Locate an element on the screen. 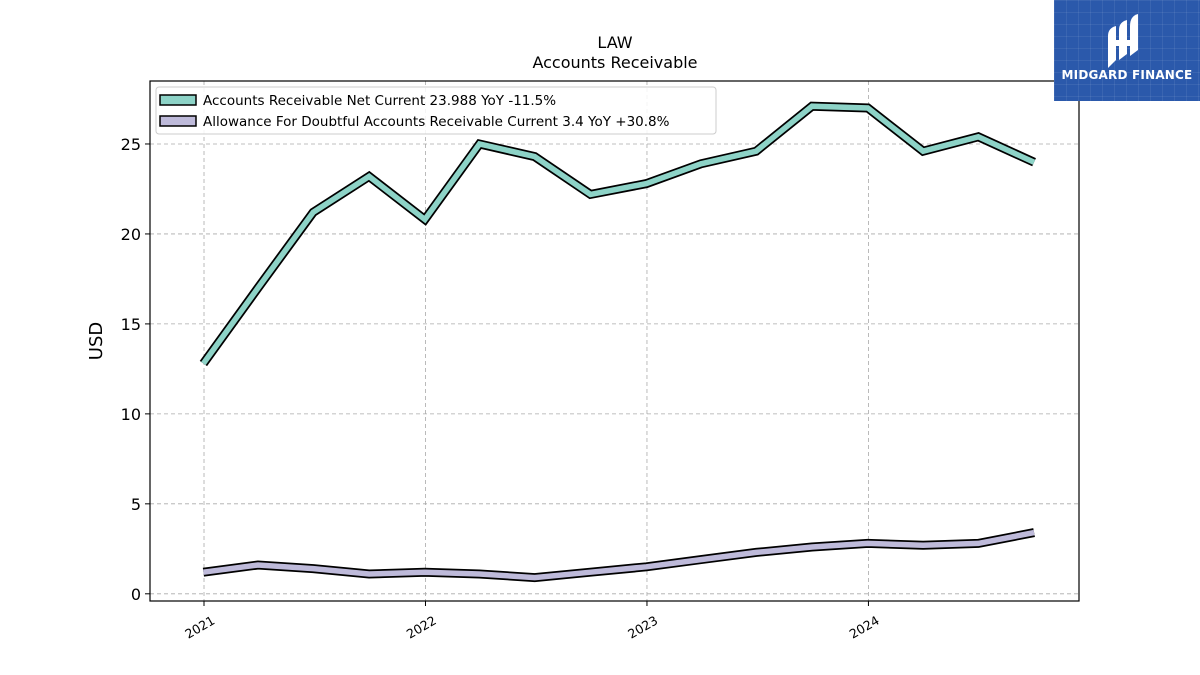 The image size is (1200, 675). midgard-finance-logo: MIDGARD FINANCE is located at coordinates (1127, 50).